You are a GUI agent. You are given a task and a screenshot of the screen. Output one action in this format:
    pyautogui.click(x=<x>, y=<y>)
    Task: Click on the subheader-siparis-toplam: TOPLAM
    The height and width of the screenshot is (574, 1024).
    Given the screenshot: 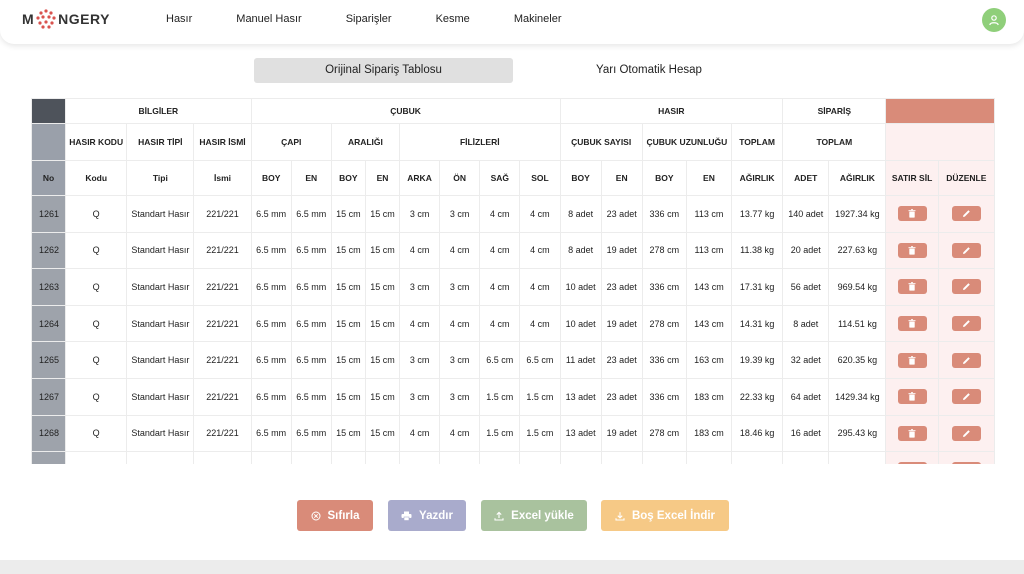 What is the action you would take?
    pyautogui.click(x=834, y=142)
    